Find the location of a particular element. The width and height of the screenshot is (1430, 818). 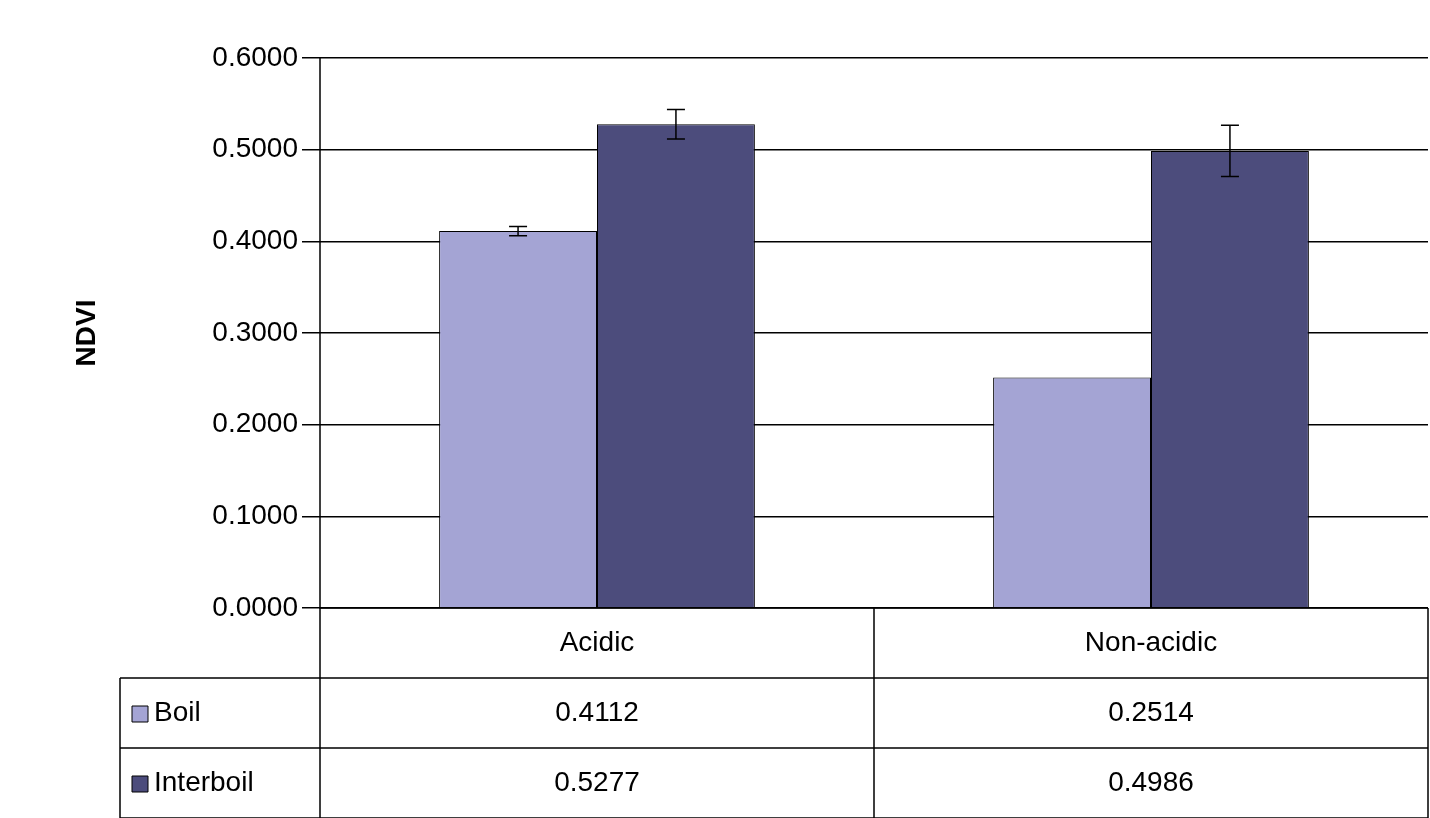

y-tick-label: 0.0000 is located at coordinates (255, 606).